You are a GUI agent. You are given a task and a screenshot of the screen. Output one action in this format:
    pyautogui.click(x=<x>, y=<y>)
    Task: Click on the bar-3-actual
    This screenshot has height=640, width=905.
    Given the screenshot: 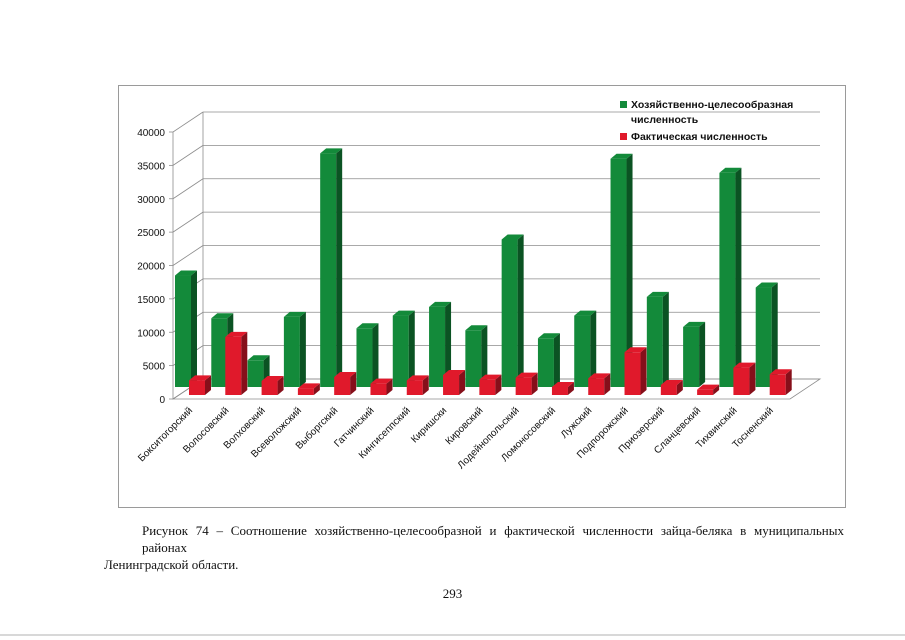 What is the action you would take?
    pyautogui.click(x=272, y=385)
    